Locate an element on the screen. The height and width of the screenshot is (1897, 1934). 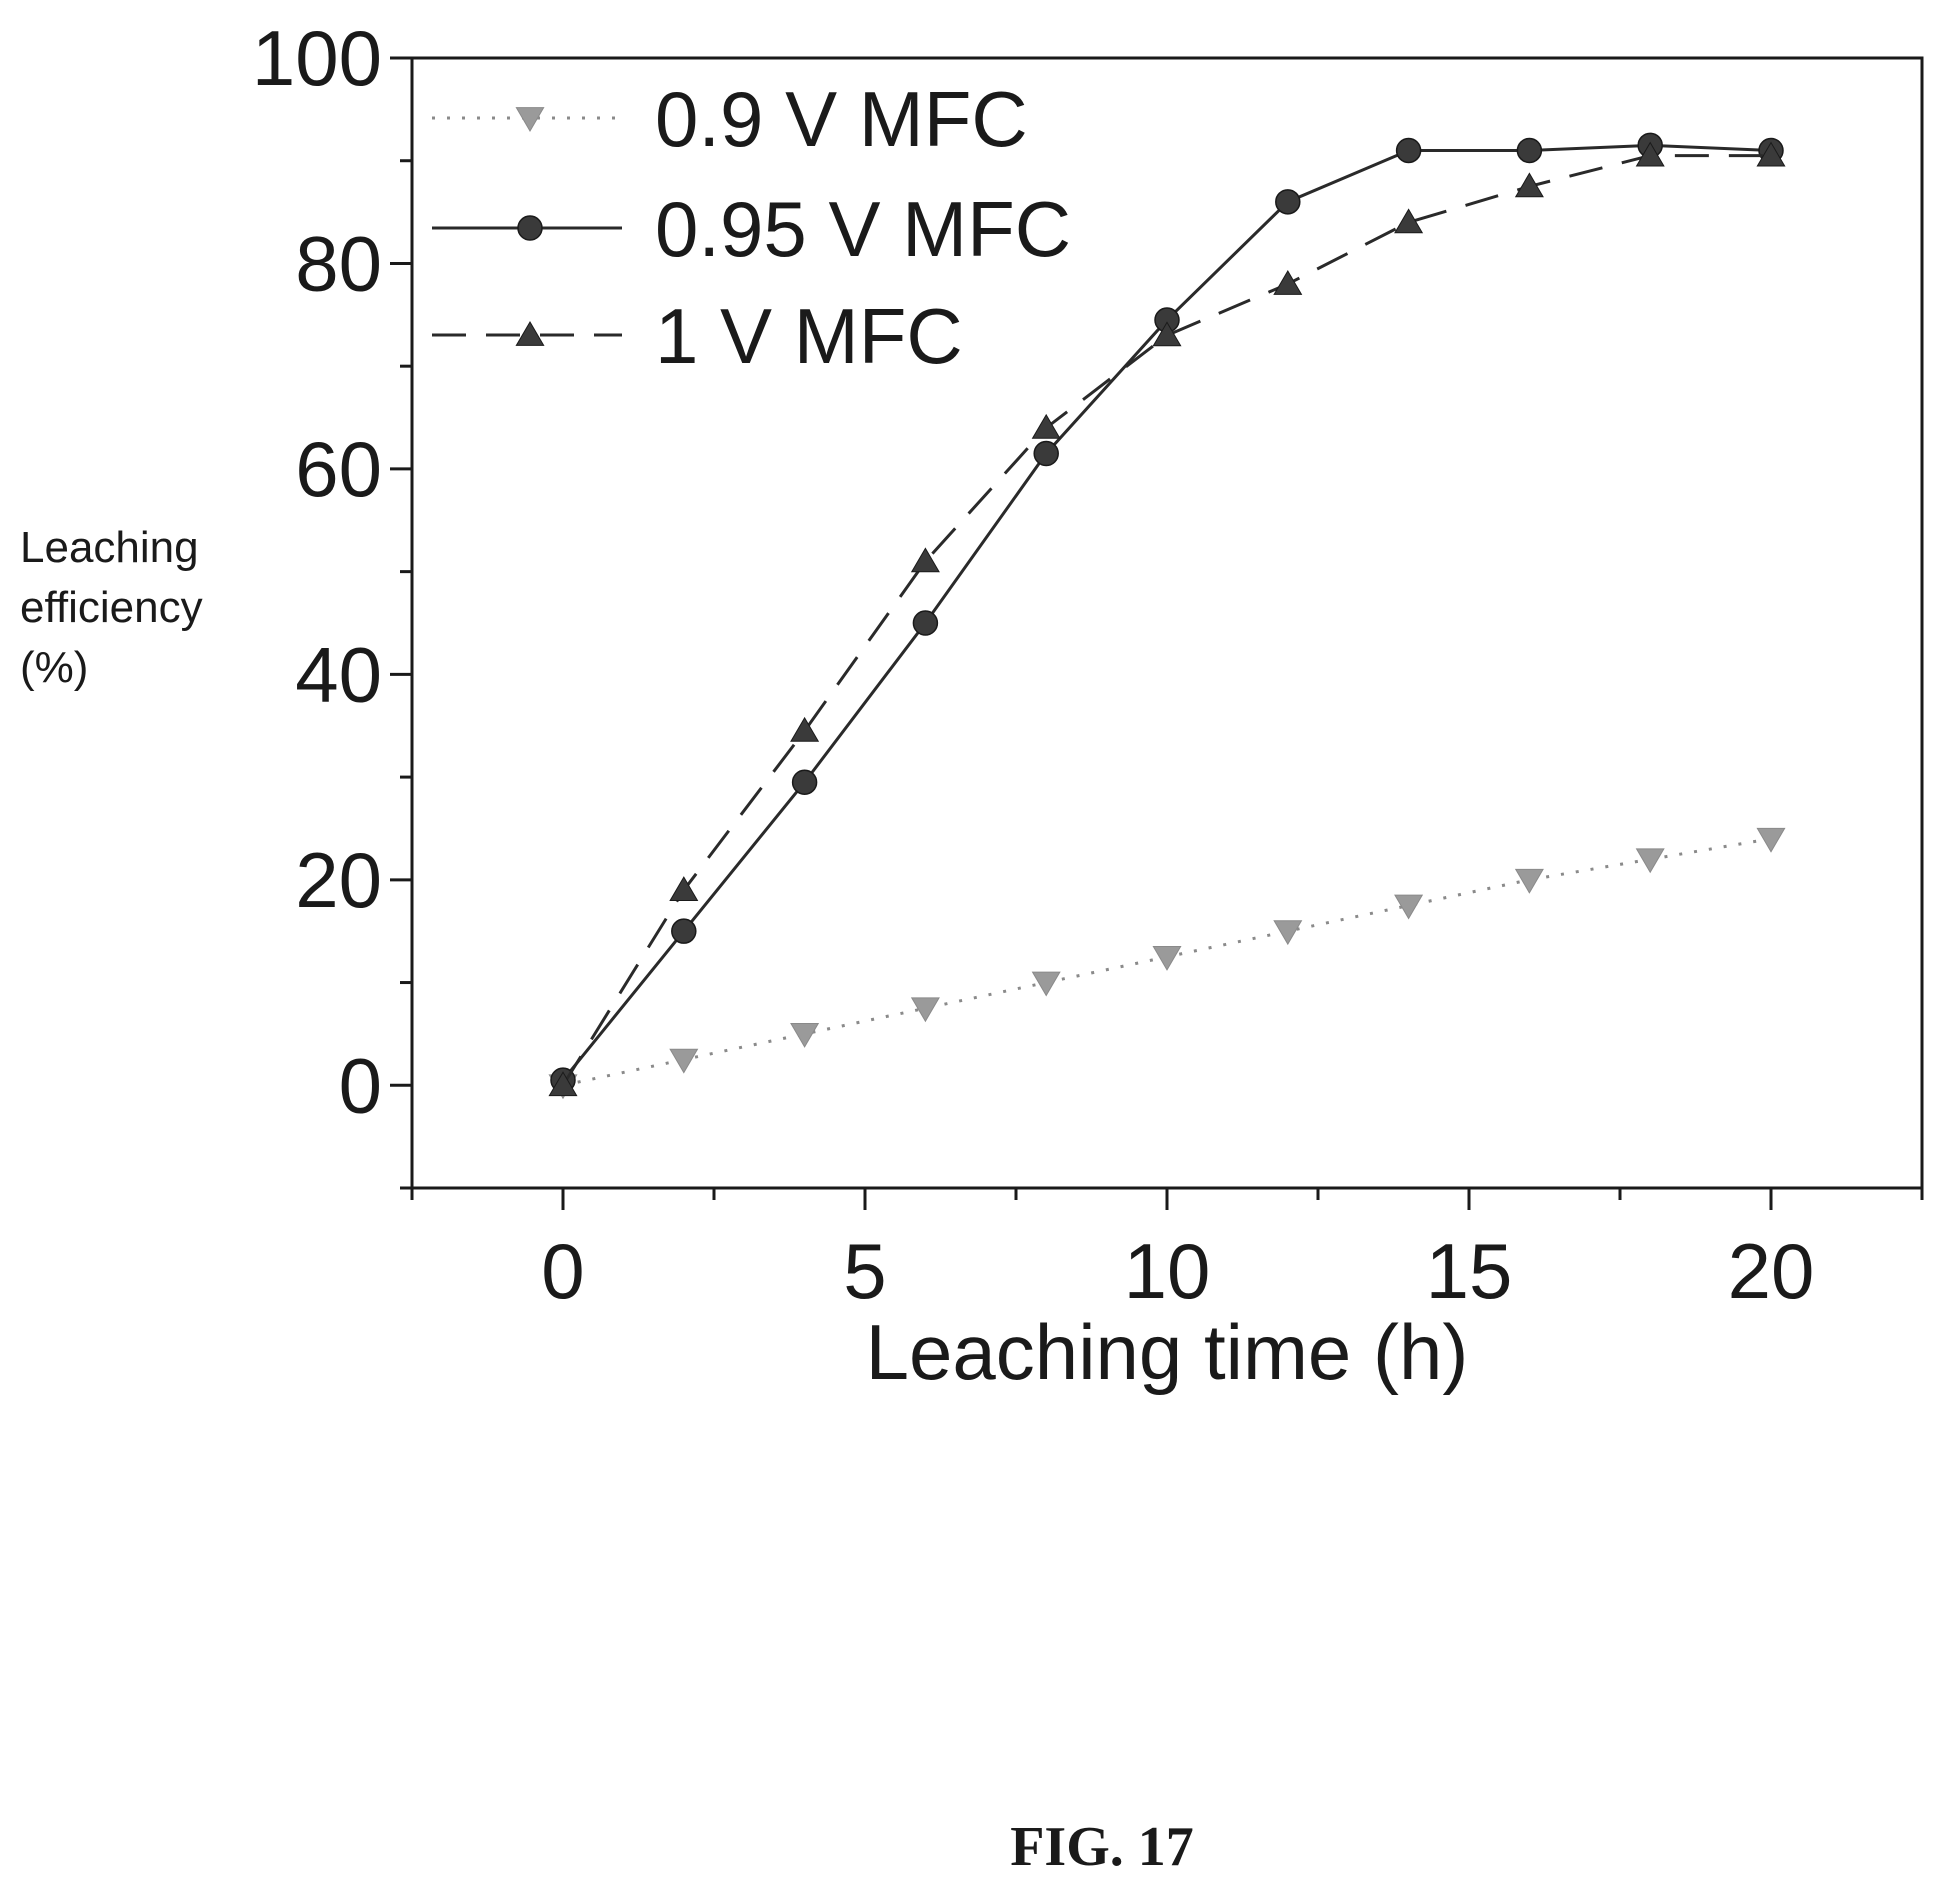
x-axis-label: Leaching time (h) is located at coordinates (1167, 1352).